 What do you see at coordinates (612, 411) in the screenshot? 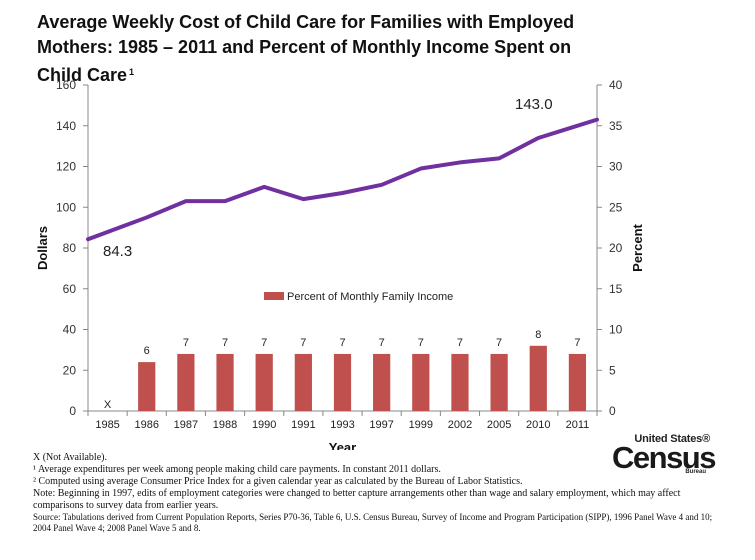
I see `right-tick-label: 0` at bounding box center [612, 411].